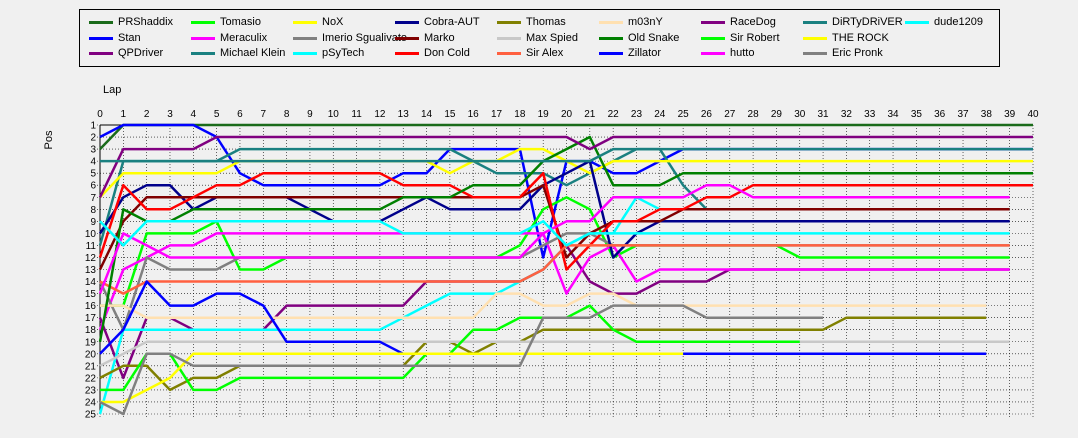 Image resolution: width=1078 pixels, height=438 pixels. What do you see at coordinates (800, 114) in the screenshot?
I see `x-tick-label: 30` at bounding box center [800, 114].